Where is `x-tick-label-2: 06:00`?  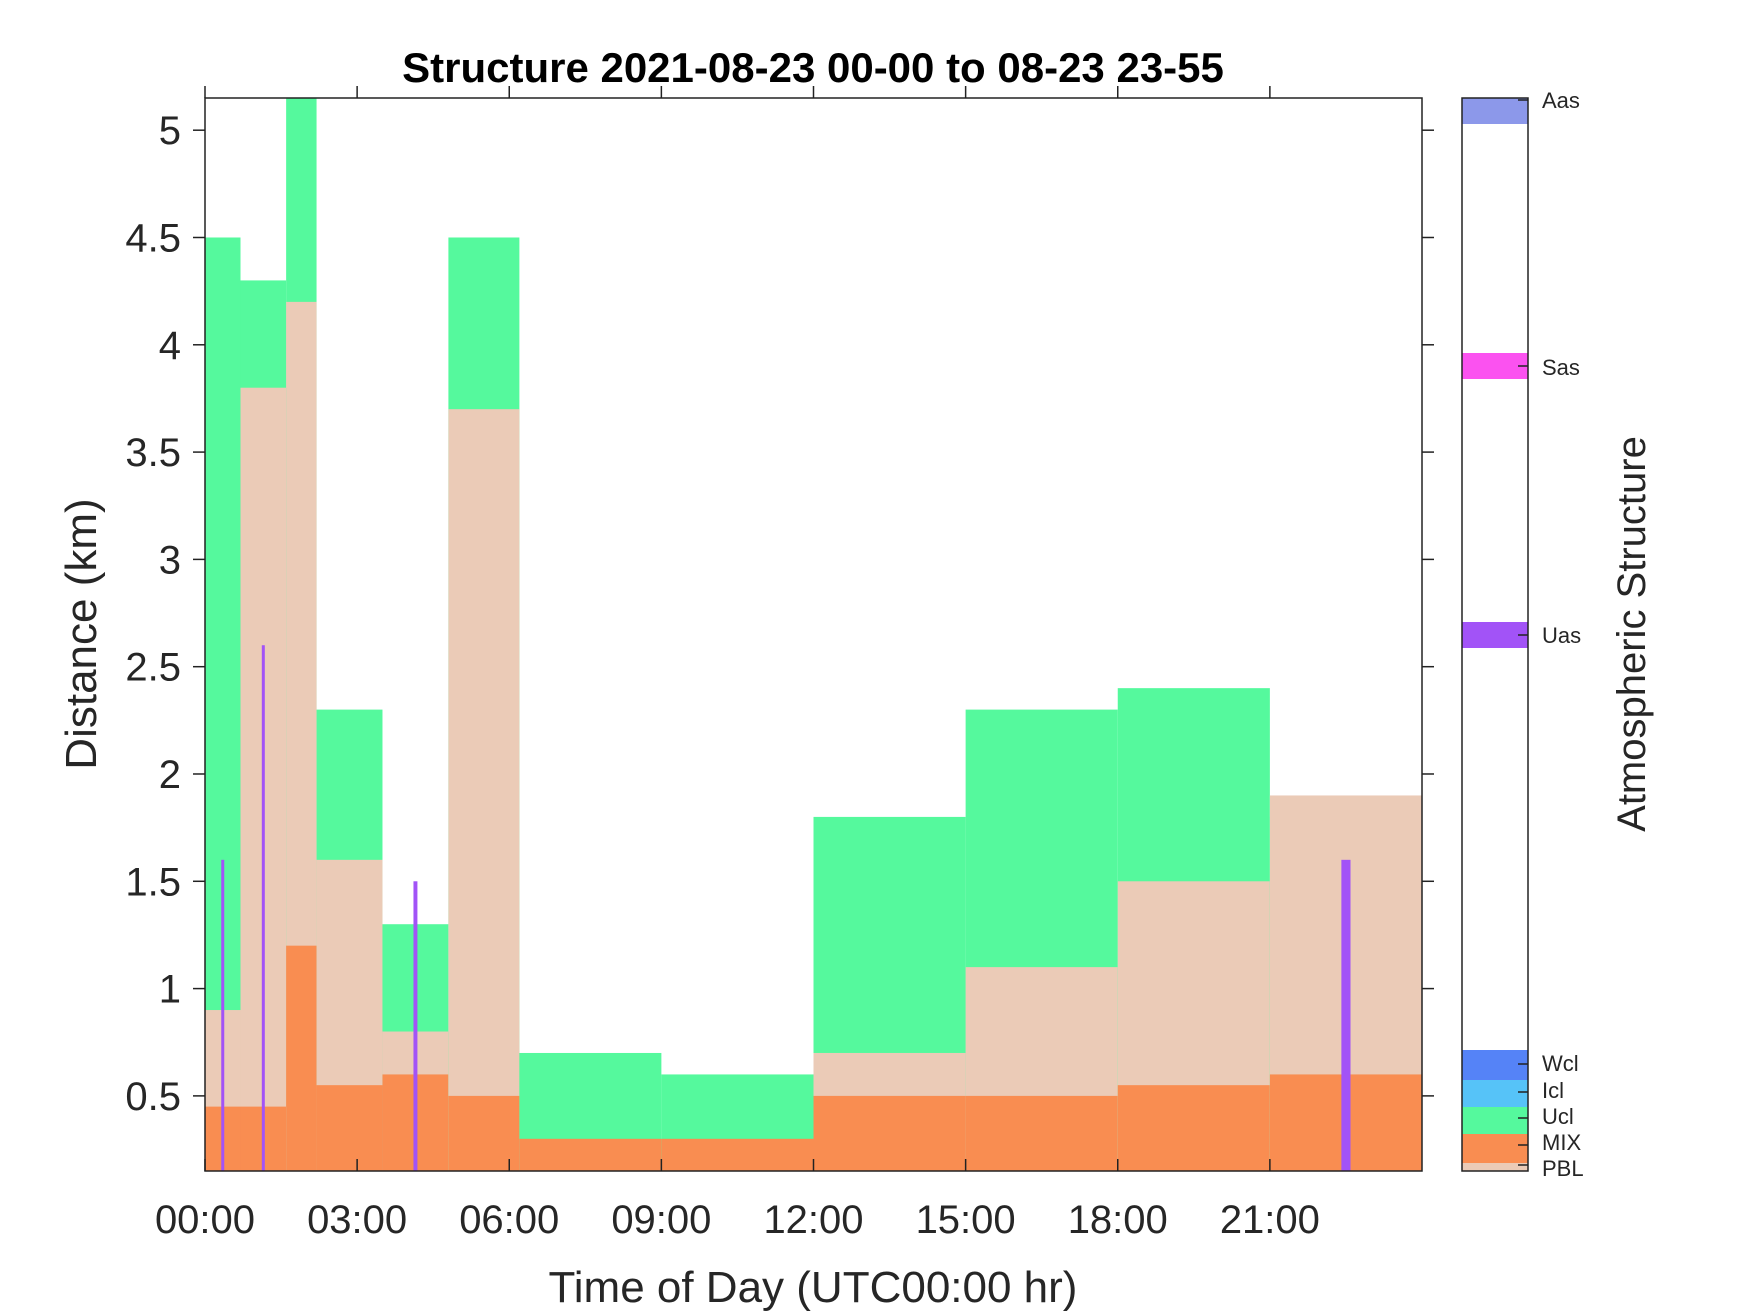
x-tick-label-2: 06:00 is located at coordinates (509, 1220).